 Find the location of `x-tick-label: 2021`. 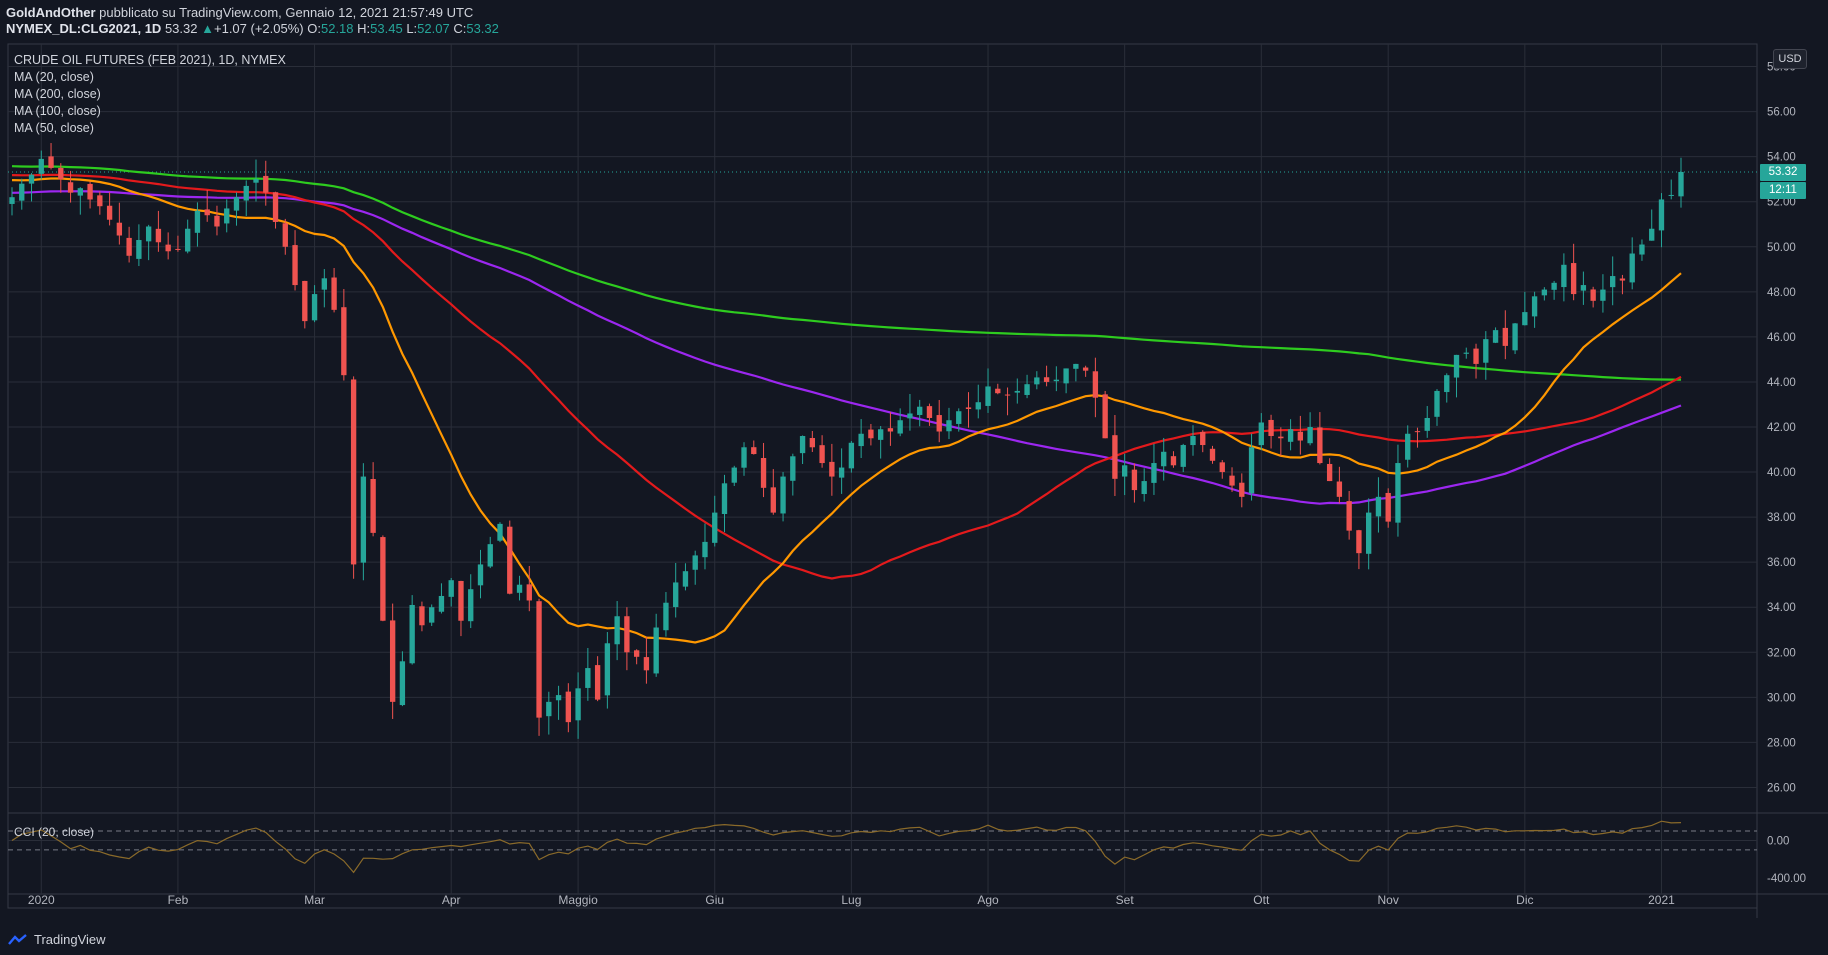

x-tick-label: 2021 is located at coordinates (1661, 900).